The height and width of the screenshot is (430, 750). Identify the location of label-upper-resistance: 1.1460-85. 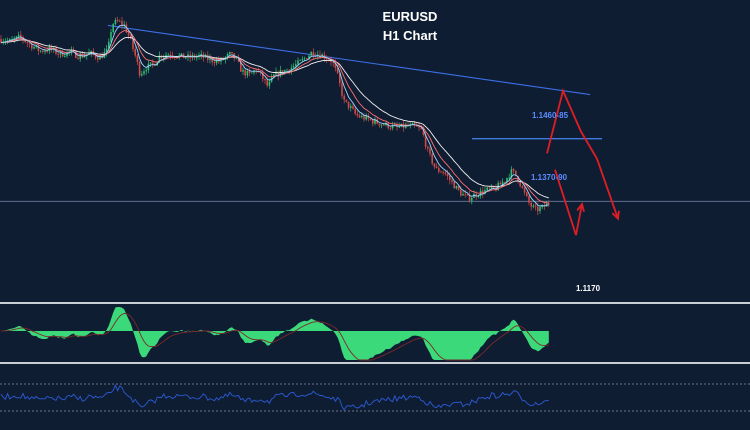
(550, 115).